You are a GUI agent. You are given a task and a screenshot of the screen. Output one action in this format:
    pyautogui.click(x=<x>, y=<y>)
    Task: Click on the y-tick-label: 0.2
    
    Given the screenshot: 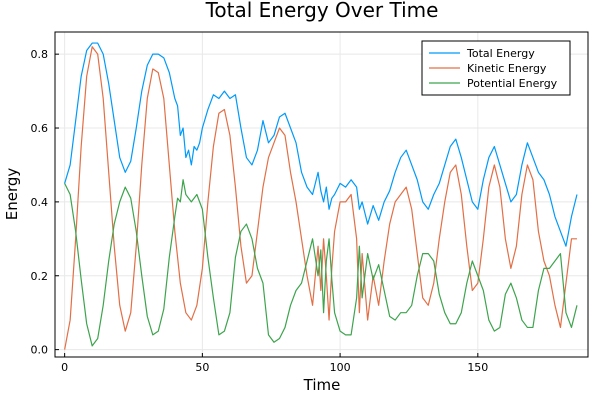 What is the action you would take?
    pyautogui.click(x=40, y=276)
    